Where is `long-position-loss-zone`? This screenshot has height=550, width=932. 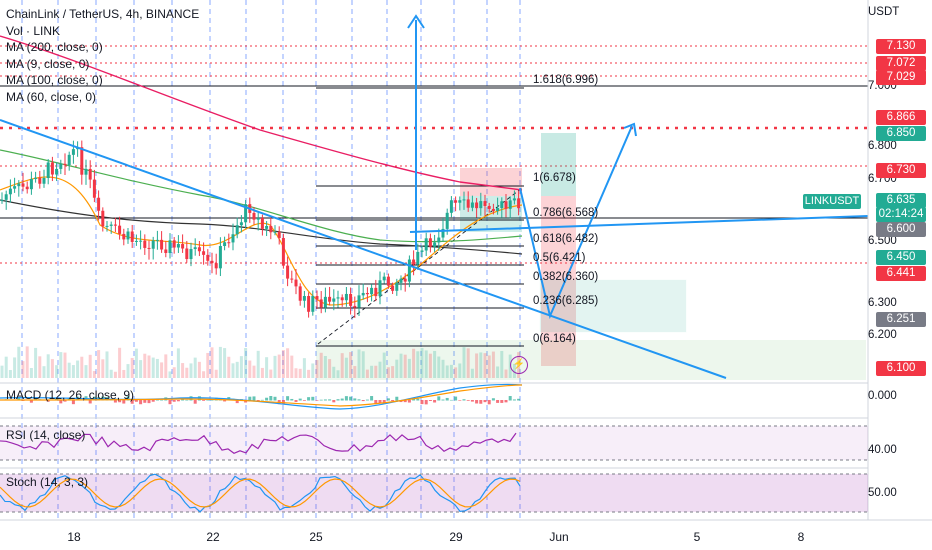 long-position-loss-zone is located at coordinates (558, 281).